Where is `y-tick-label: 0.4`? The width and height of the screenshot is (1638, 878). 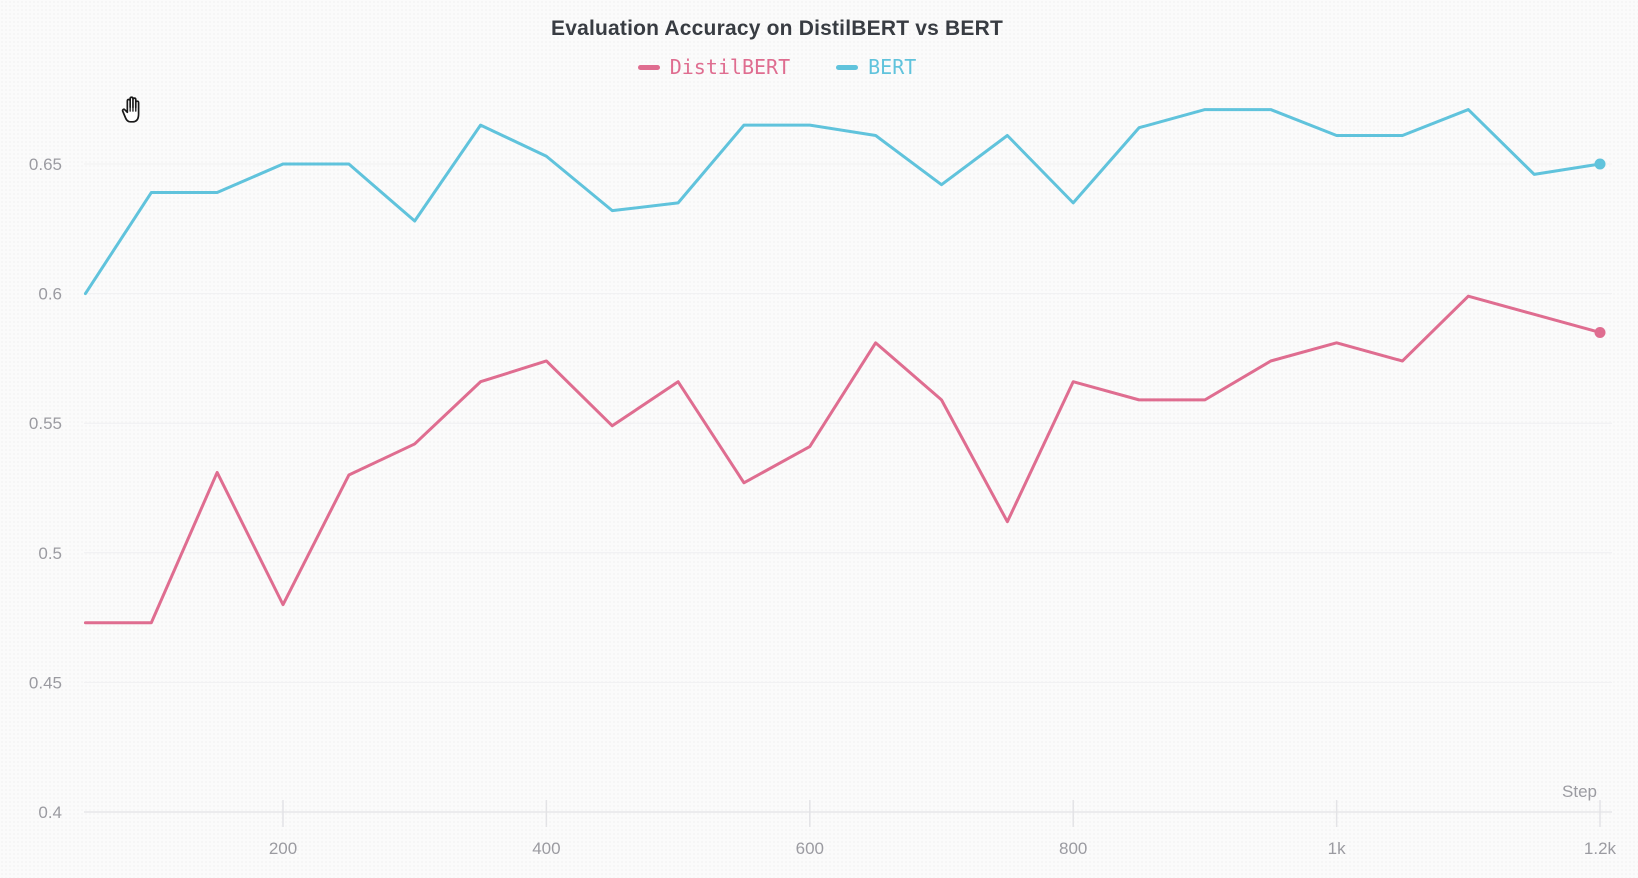
y-tick-label: 0.4 is located at coordinates (50, 812).